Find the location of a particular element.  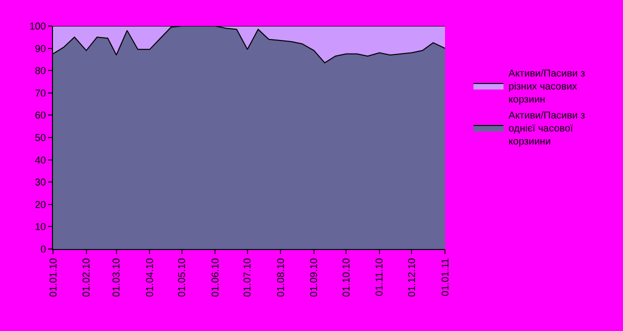

x-tick-label: 01.07.10 is located at coordinates (248, 277).